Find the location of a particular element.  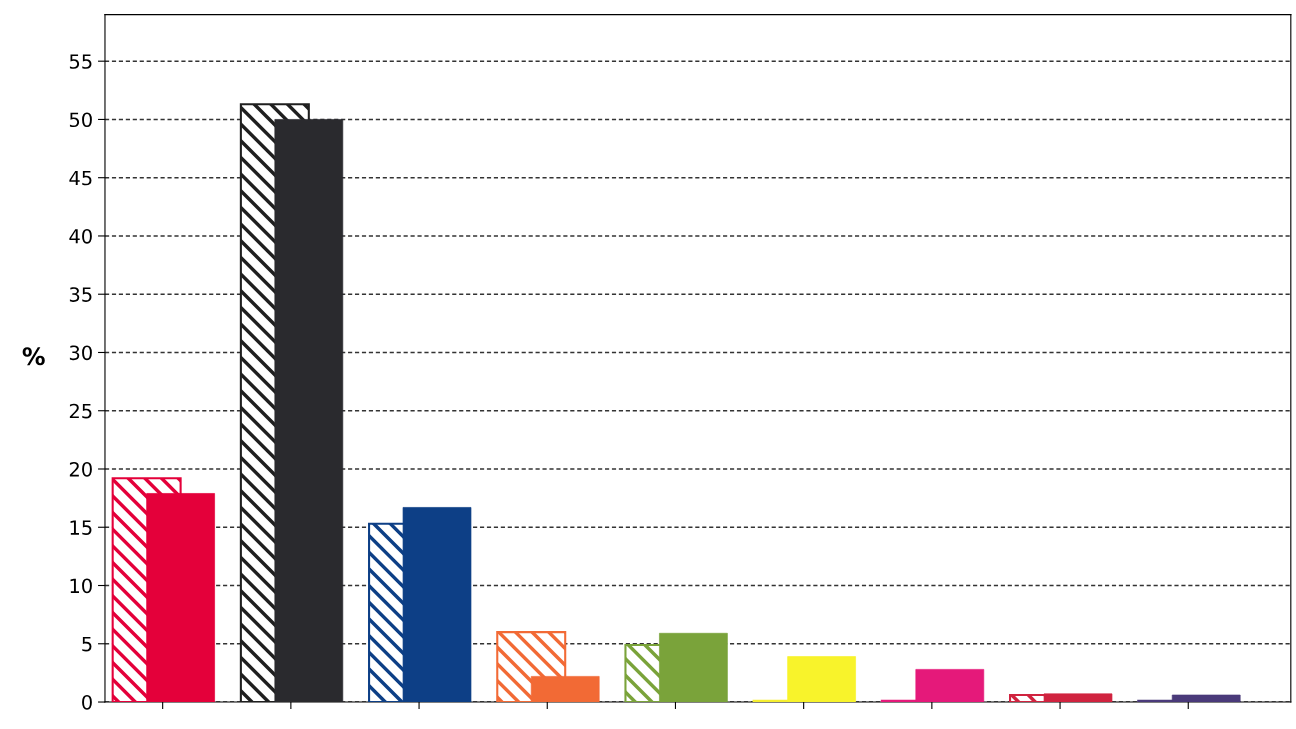

y-tick-label: 40 is located at coordinates (80, 236).